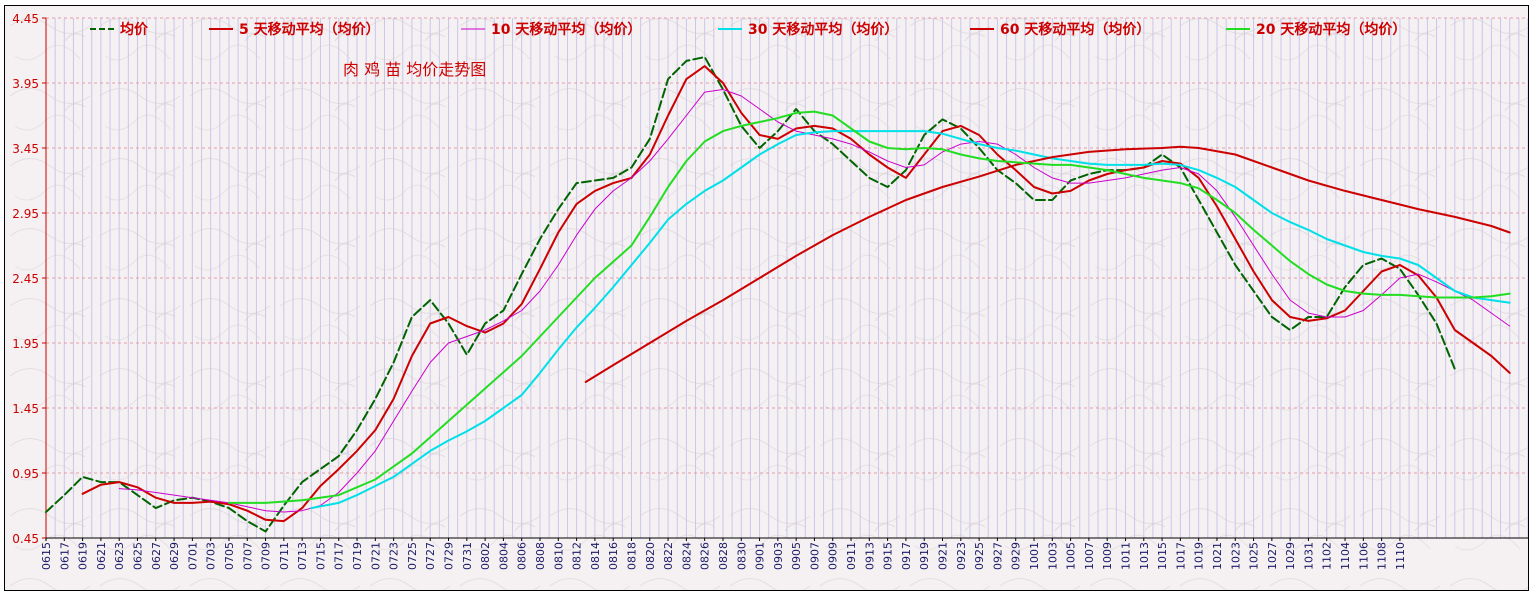  What do you see at coordinates (1272, 556) in the screenshot?
I see `x-tick-label: 1027` at bounding box center [1272, 556].